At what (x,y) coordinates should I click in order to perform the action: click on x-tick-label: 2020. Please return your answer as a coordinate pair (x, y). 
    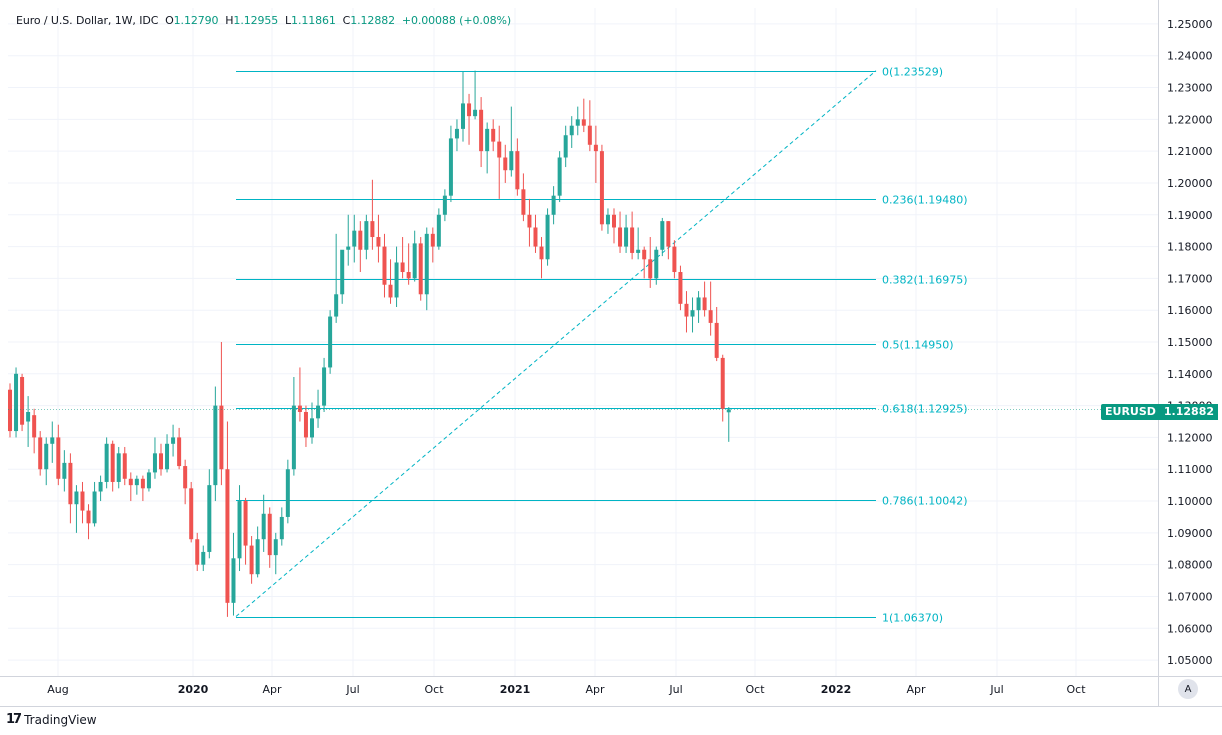
    Looking at the image, I should click on (193, 689).